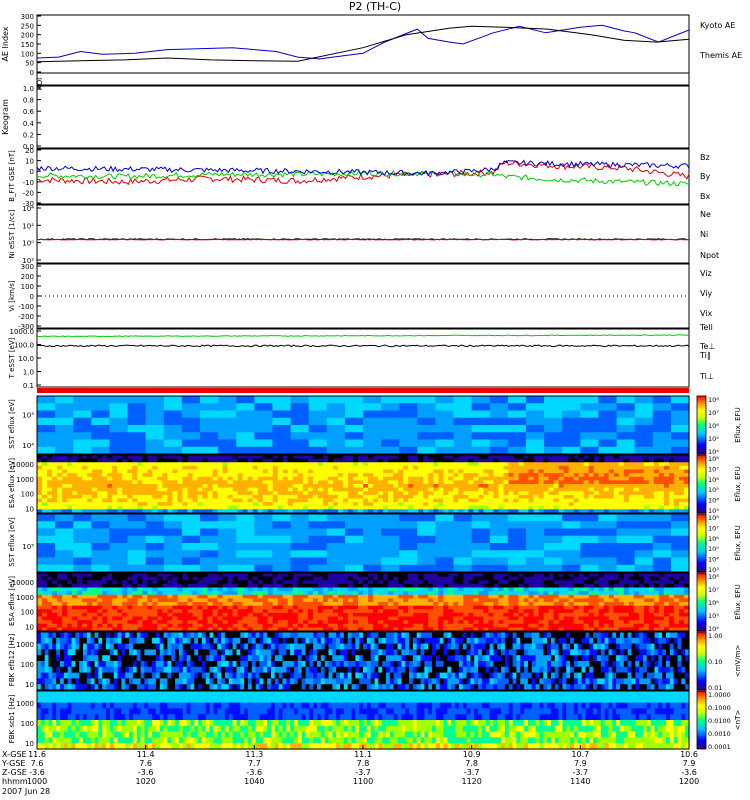 The width and height of the screenshot is (750, 800). Describe the element at coordinates (705, 196) in the screenshot. I see `legend-bx: Bx` at that location.